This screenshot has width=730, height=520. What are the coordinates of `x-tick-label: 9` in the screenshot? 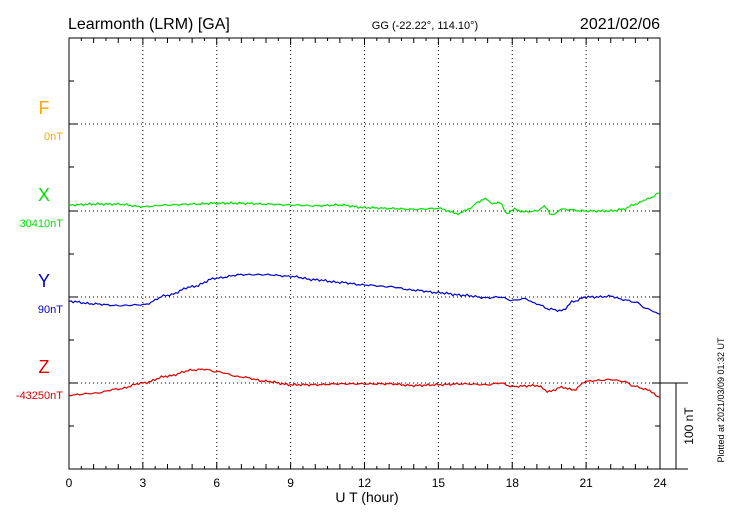 It's located at (290, 483).